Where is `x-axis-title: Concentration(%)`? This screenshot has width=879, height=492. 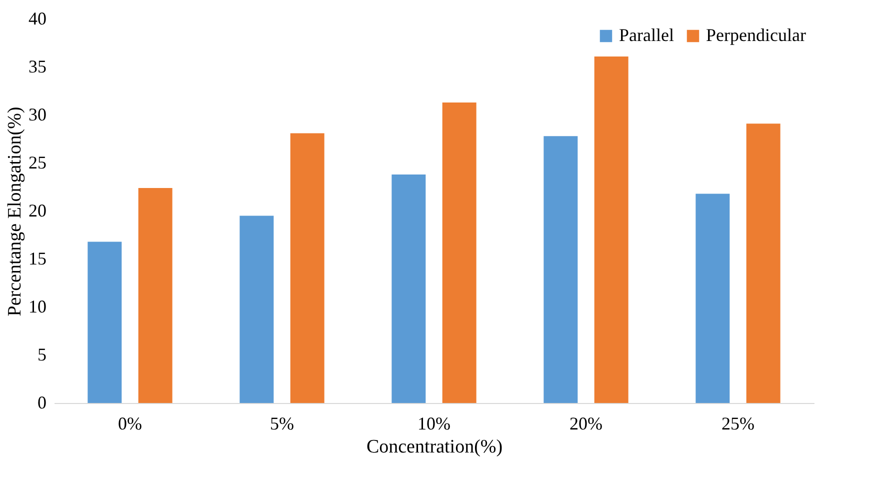
x-axis-title: Concentration(%) is located at coordinates (434, 447).